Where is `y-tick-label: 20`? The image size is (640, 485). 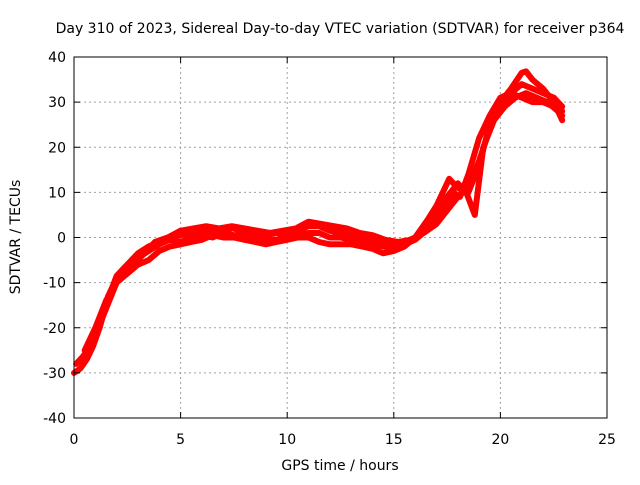 y-tick-label: 20 is located at coordinates (57, 148).